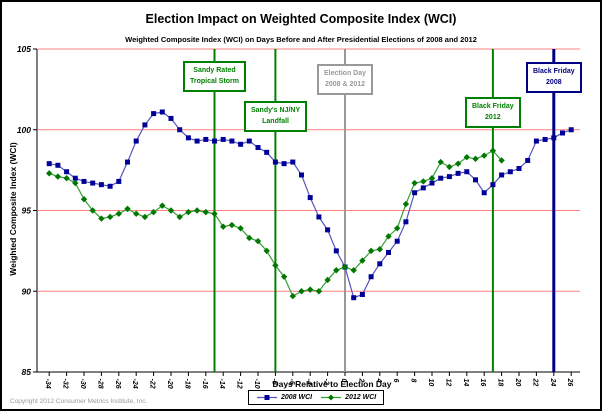 This screenshot has width=602, height=411. I want to click on x-tick-label: 16, so click(482, 383).